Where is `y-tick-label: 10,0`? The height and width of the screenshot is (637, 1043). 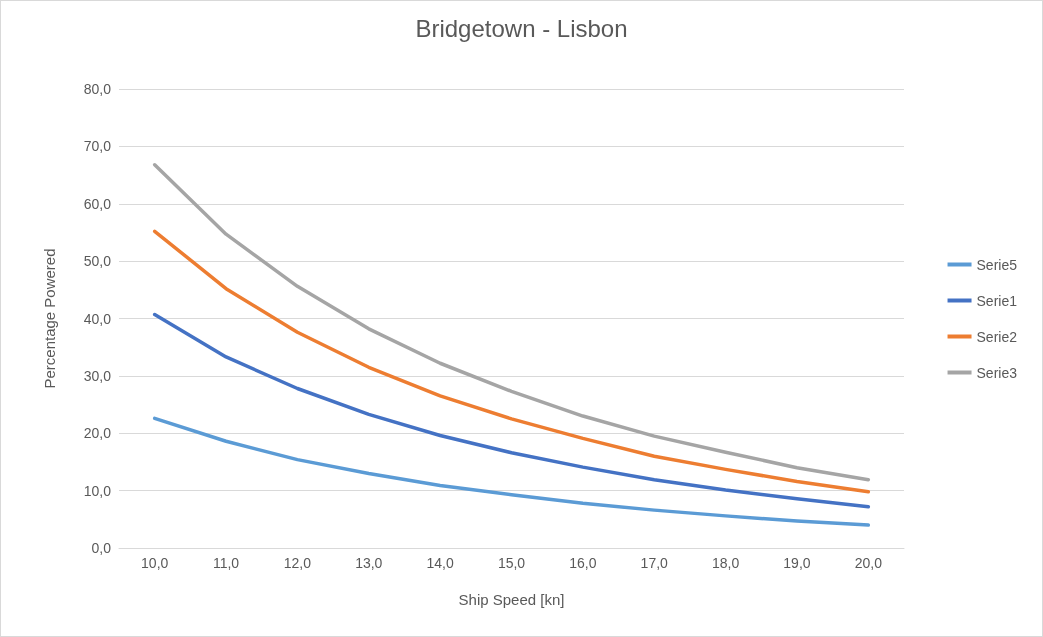 y-tick-label: 10,0 is located at coordinates (97, 490).